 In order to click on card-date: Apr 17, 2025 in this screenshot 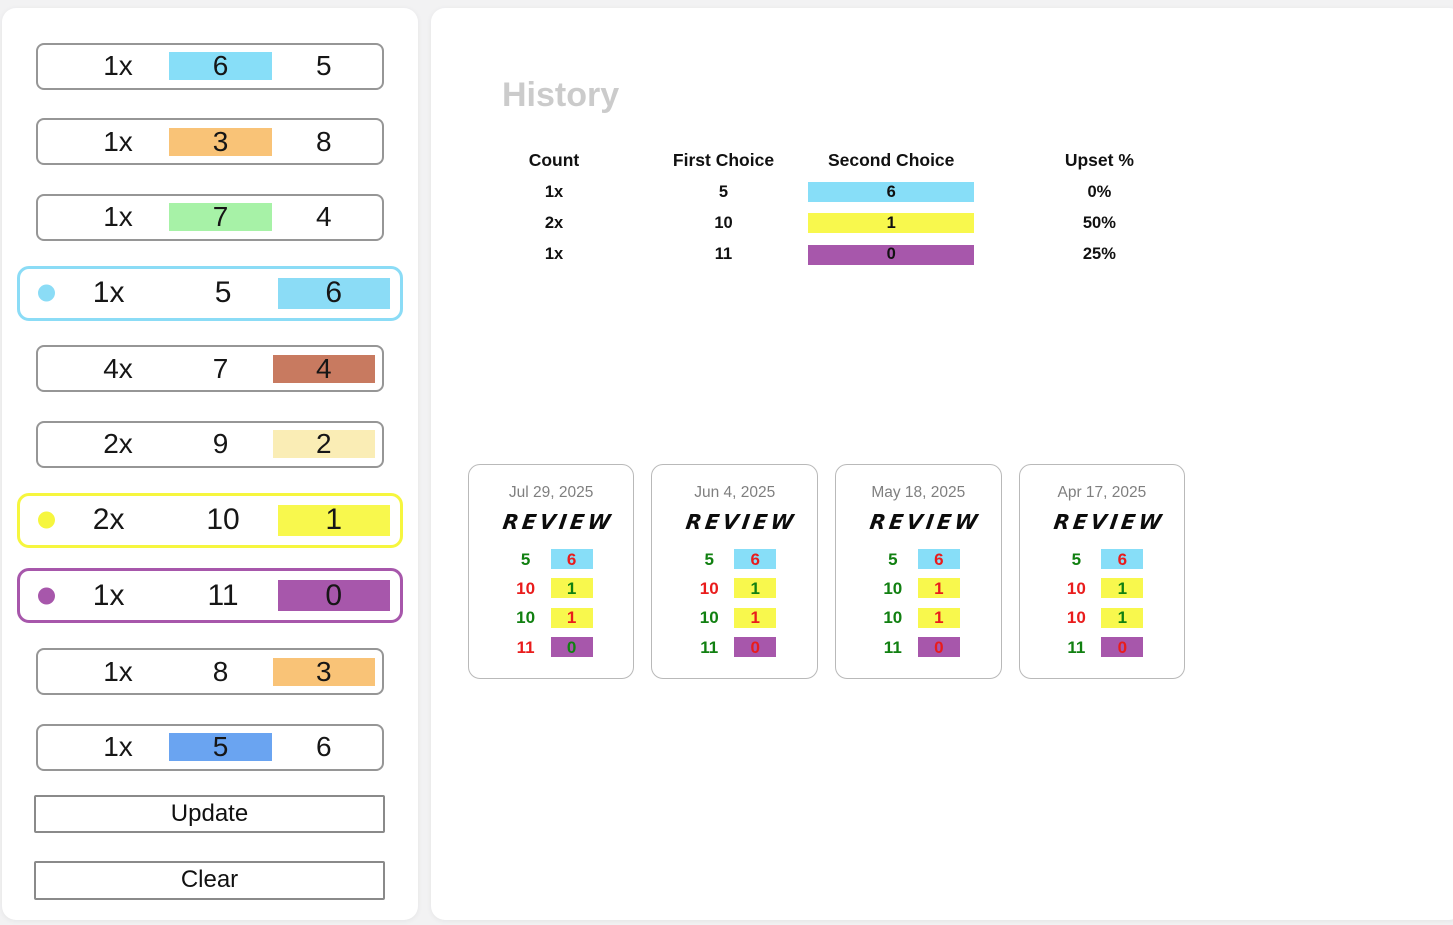, I will do `click(1102, 492)`.